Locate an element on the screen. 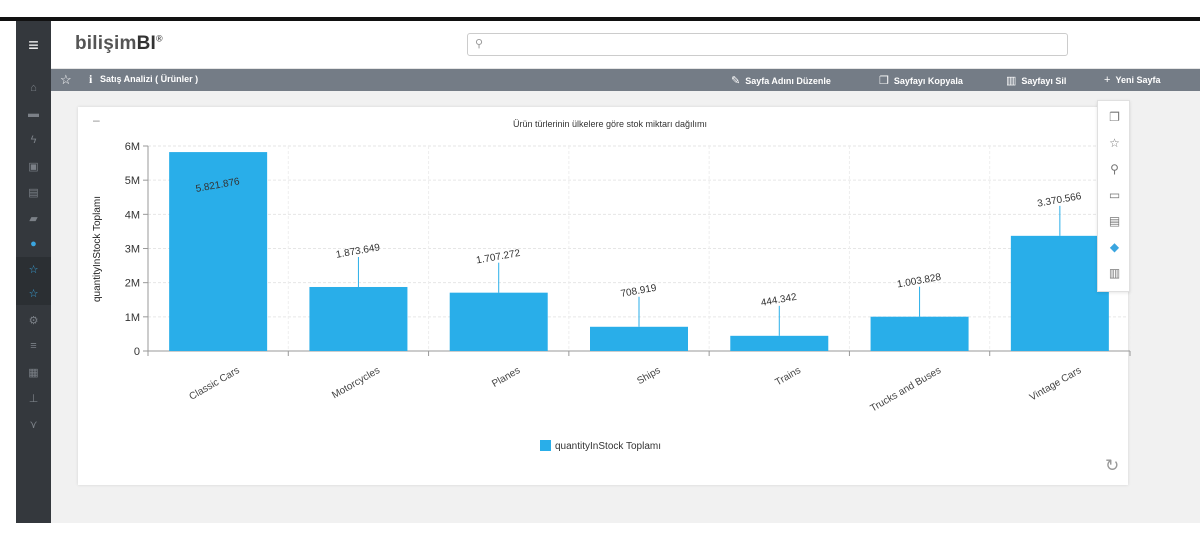 The height and width of the screenshot is (541, 1200). legend-swatch is located at coordinates (545, 445).